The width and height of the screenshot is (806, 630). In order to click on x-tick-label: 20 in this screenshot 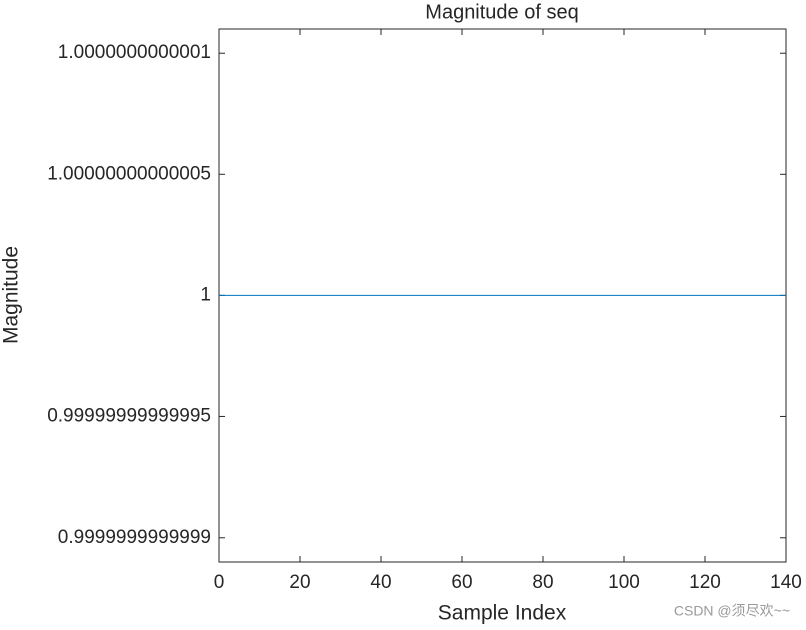, I will do `click(299, 582)`.